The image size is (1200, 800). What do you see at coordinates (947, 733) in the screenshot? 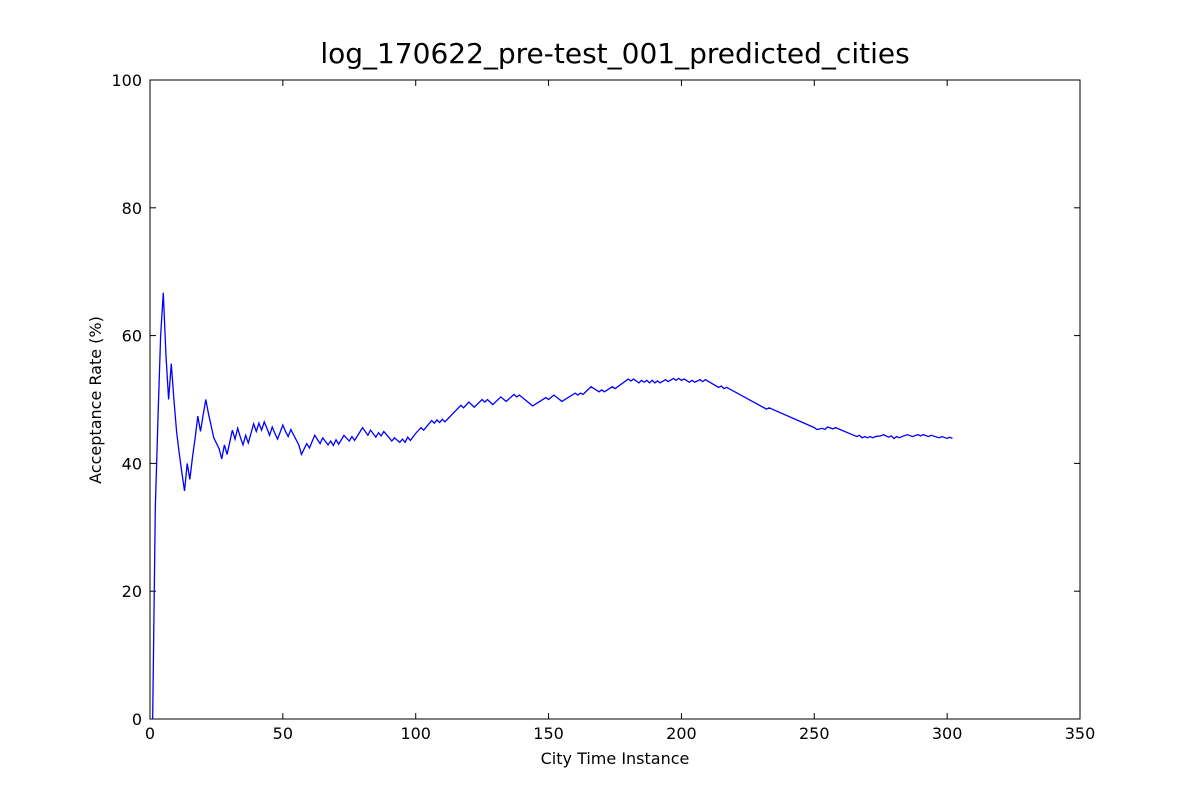
I see `x-tick-label: 300` at bounding box center [947, 733].